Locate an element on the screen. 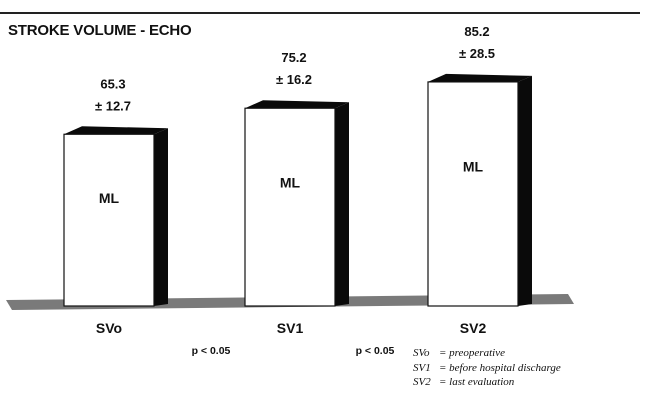 The width and height of the screenshot is (650, 414). sd-label-svo: ± 12.7 is located at coordinates (113, 105).